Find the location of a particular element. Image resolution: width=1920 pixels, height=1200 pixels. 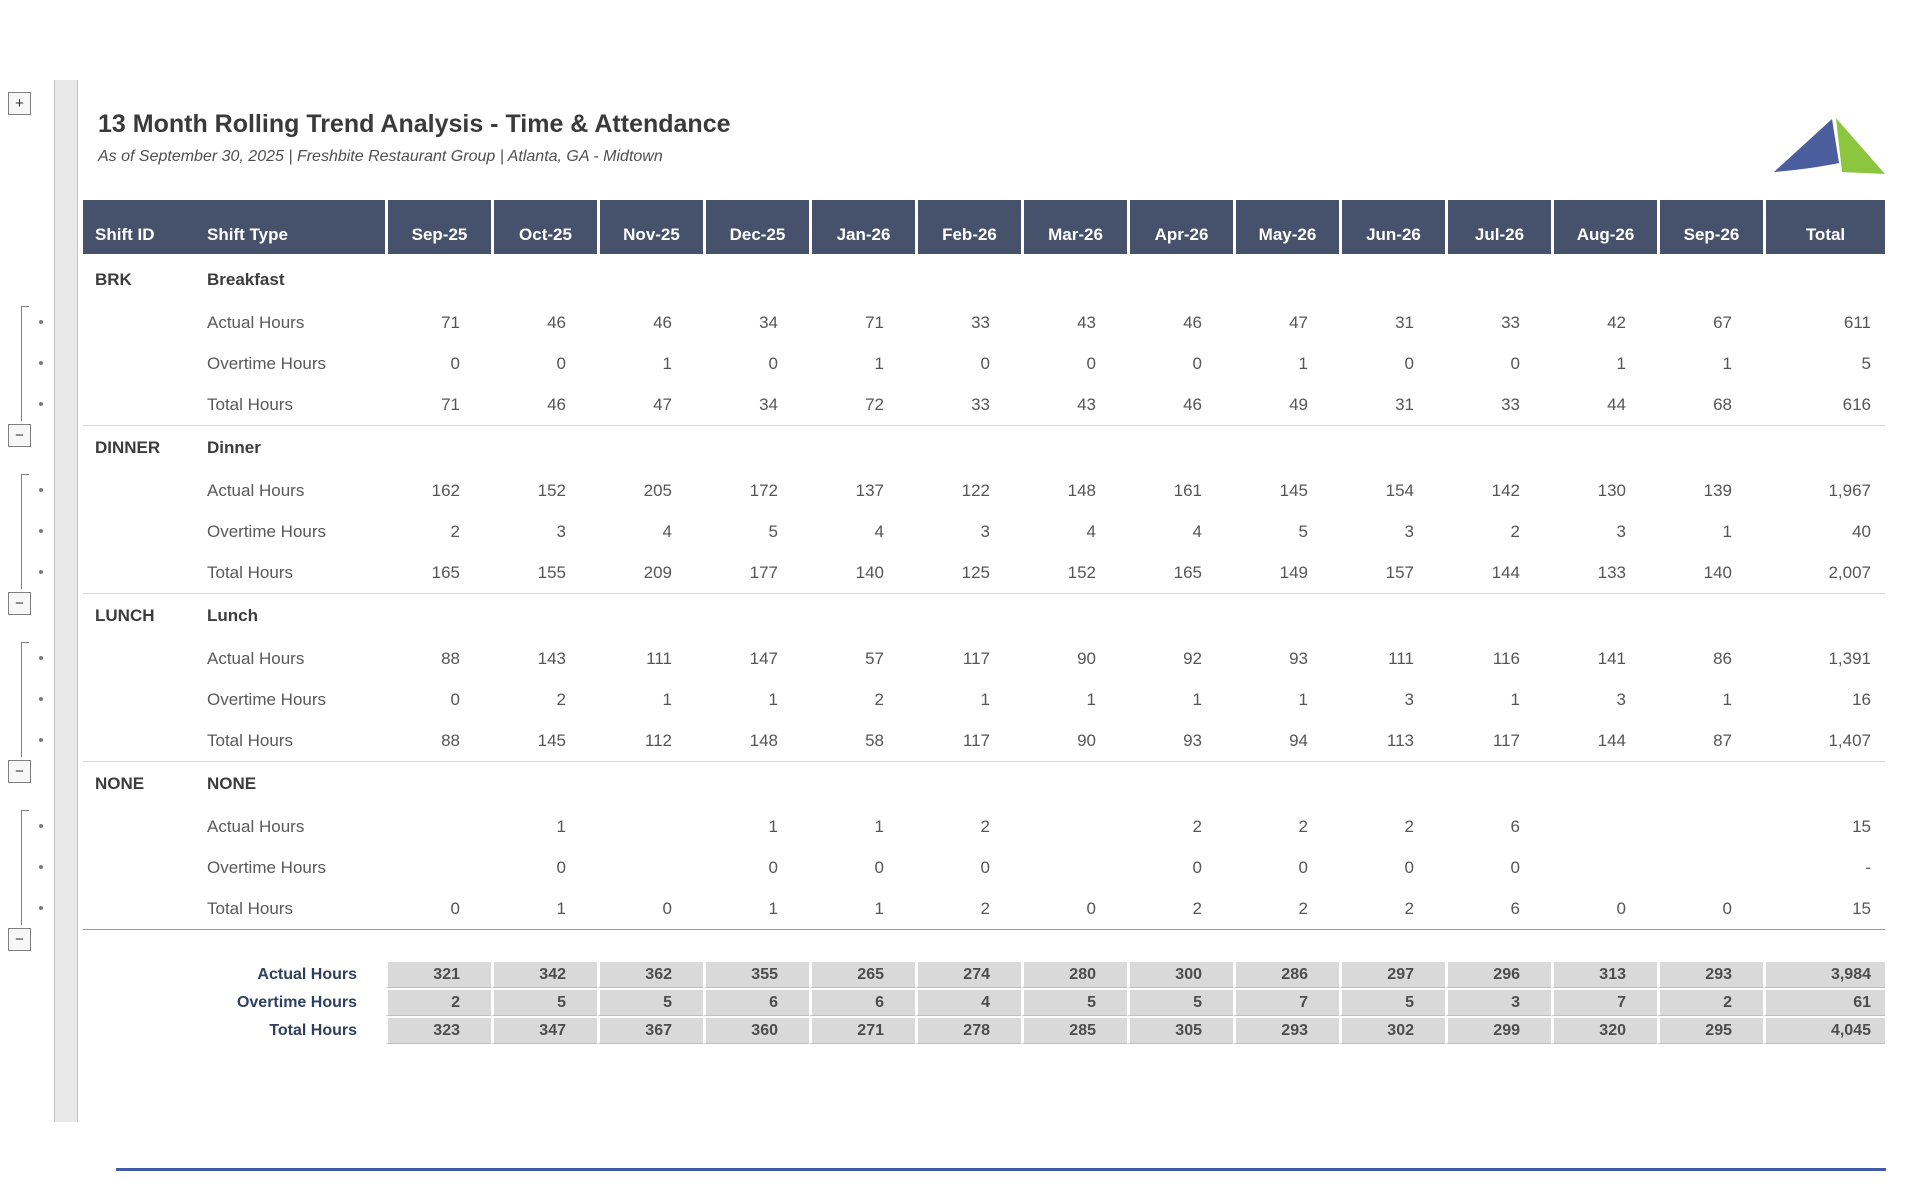

hours-cell: 49 is located at coordinates (1298, 404).